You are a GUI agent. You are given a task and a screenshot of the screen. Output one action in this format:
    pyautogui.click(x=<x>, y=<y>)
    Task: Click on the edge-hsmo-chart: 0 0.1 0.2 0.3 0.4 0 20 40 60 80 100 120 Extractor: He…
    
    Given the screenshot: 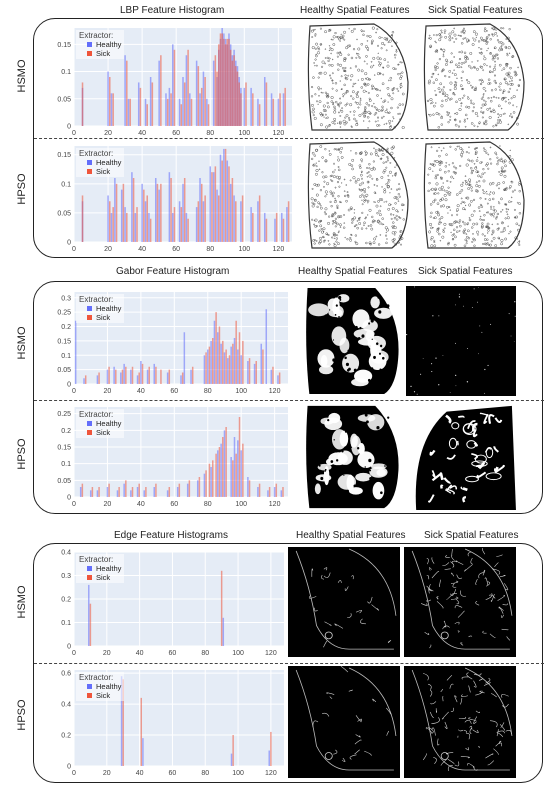 What is the action you would take?
    pyautogui.click(x=170, y=604)
    